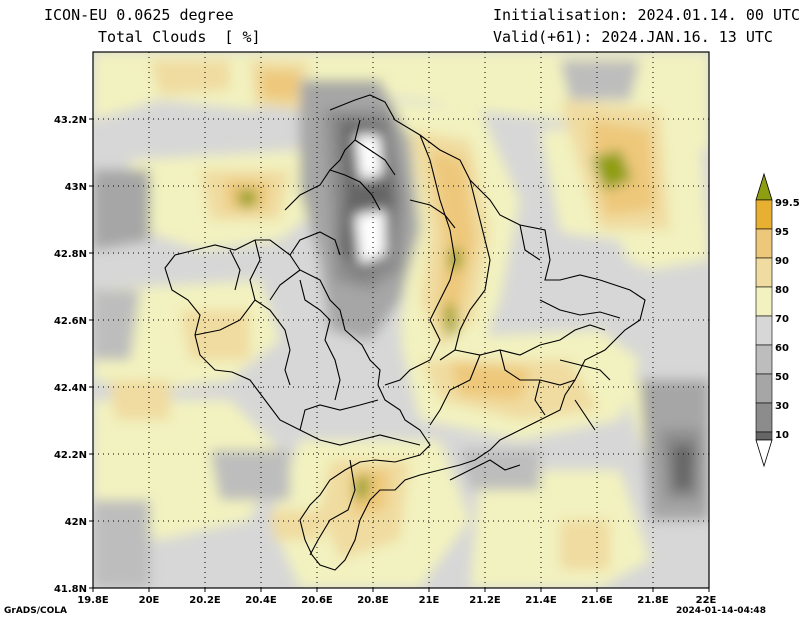 The width and height of the screenshot is (800, 618). Describe the element at coordinates (205, 600) in the screenshot. I see `x-tick-label: 20.2E` at that location.